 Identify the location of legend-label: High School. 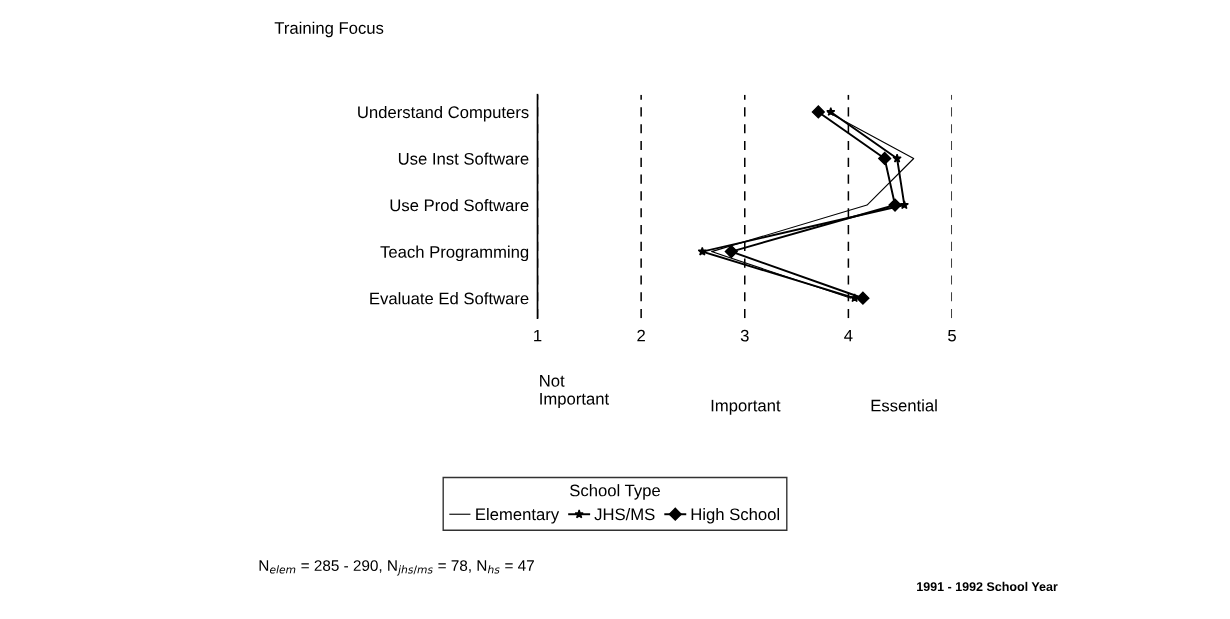
(735, 515).